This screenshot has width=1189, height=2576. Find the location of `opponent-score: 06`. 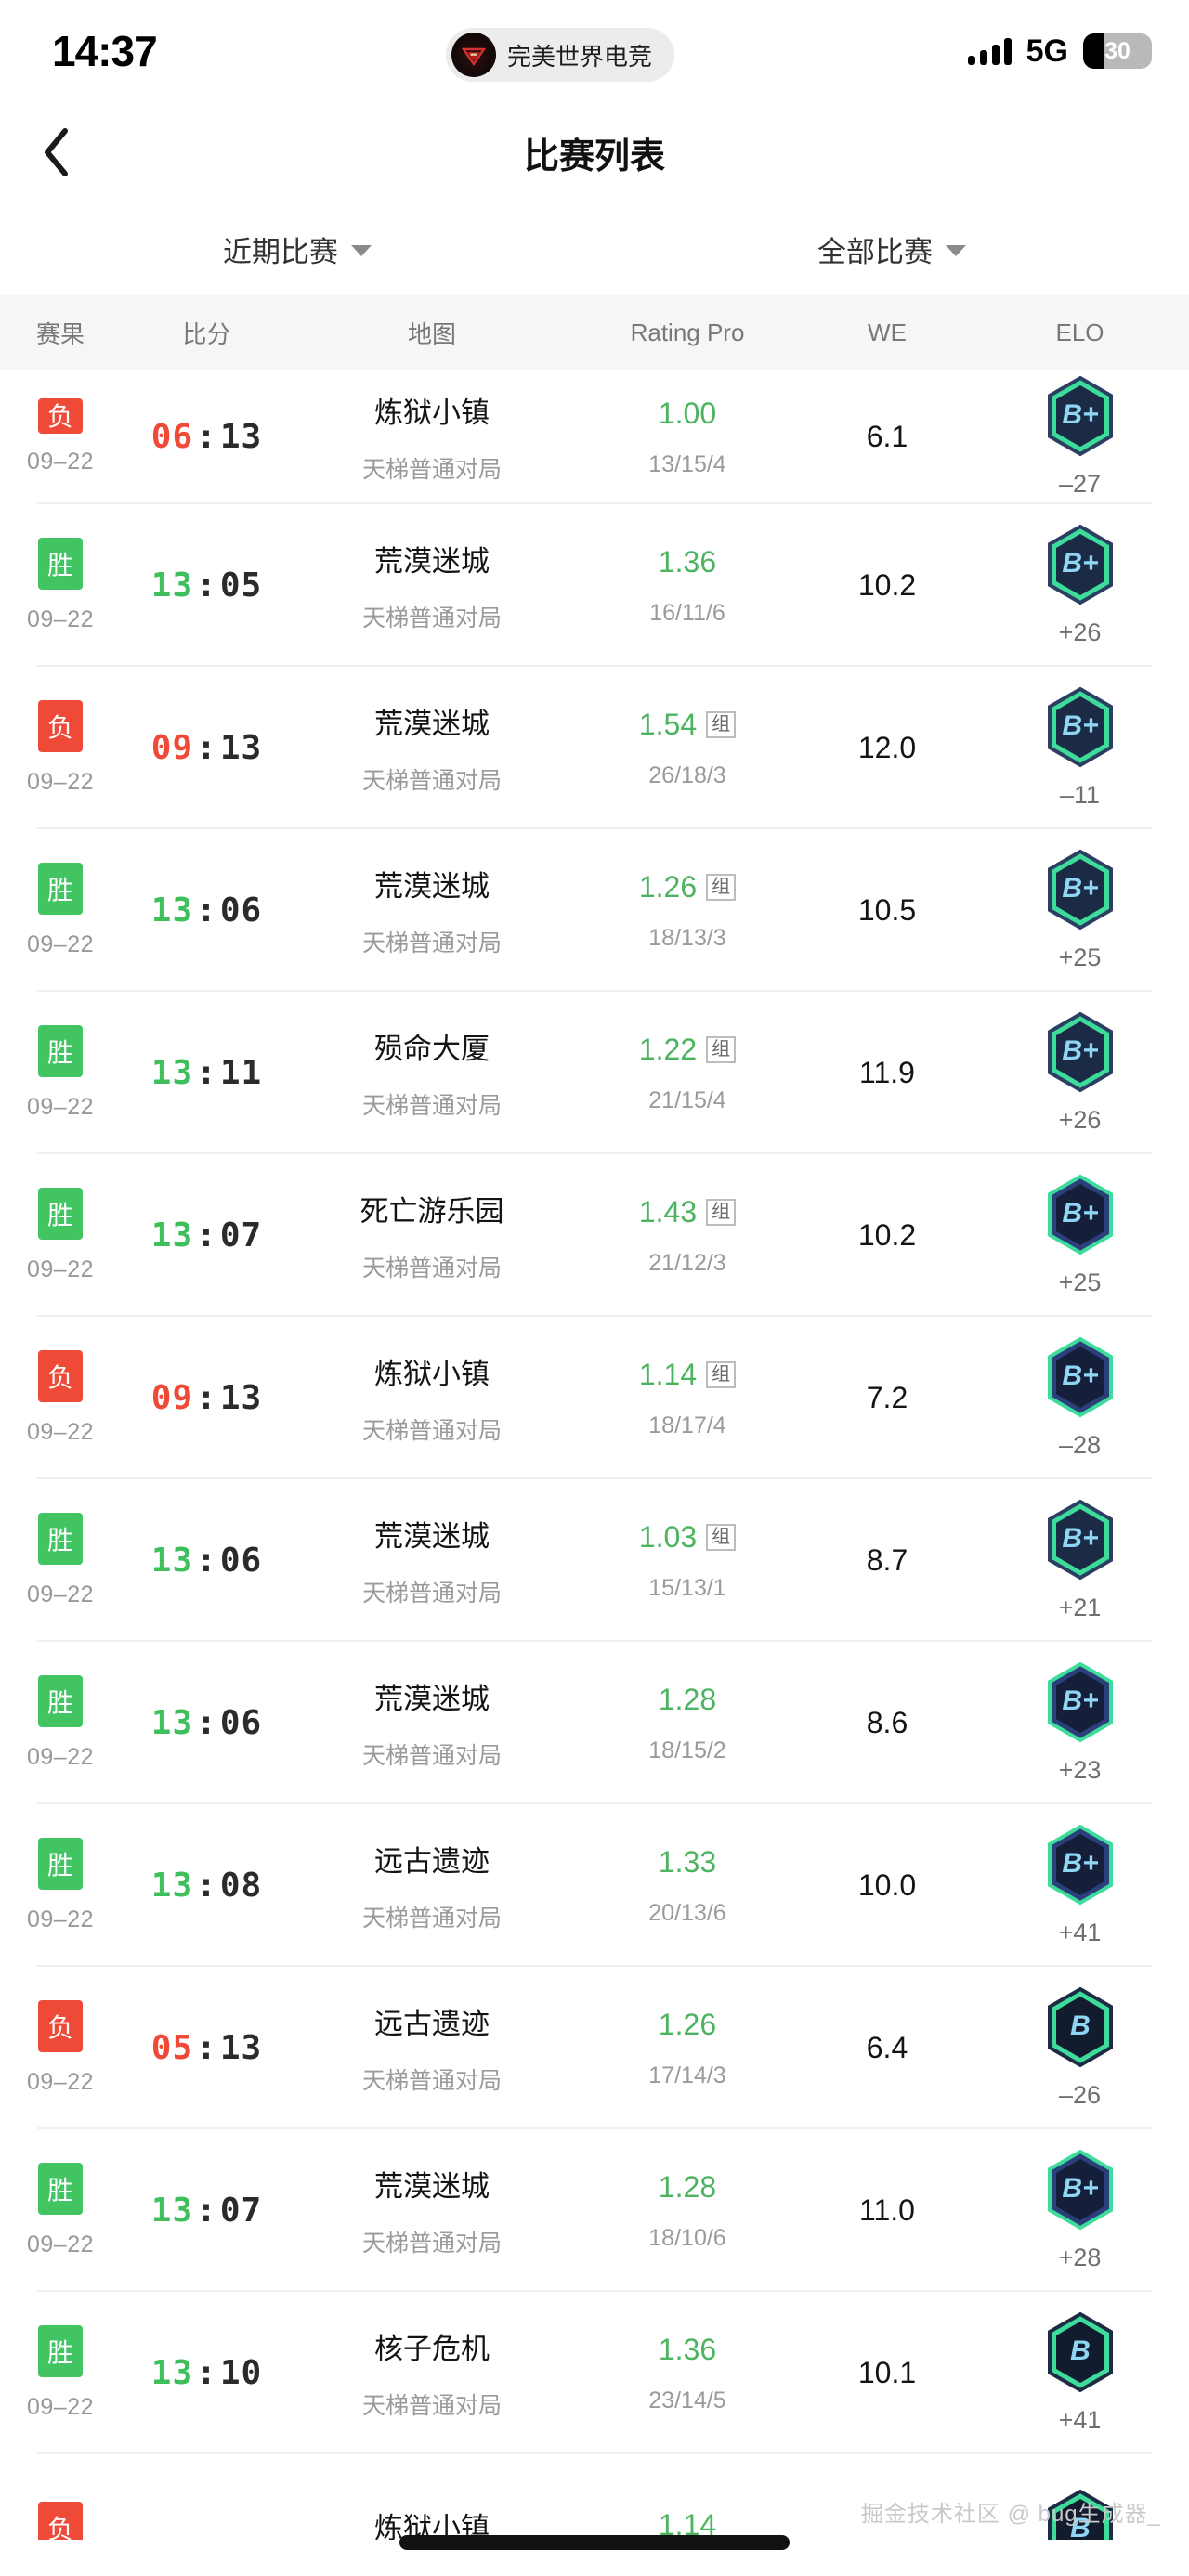

opponent-score: 06 is located at coordinates (241, 1561).